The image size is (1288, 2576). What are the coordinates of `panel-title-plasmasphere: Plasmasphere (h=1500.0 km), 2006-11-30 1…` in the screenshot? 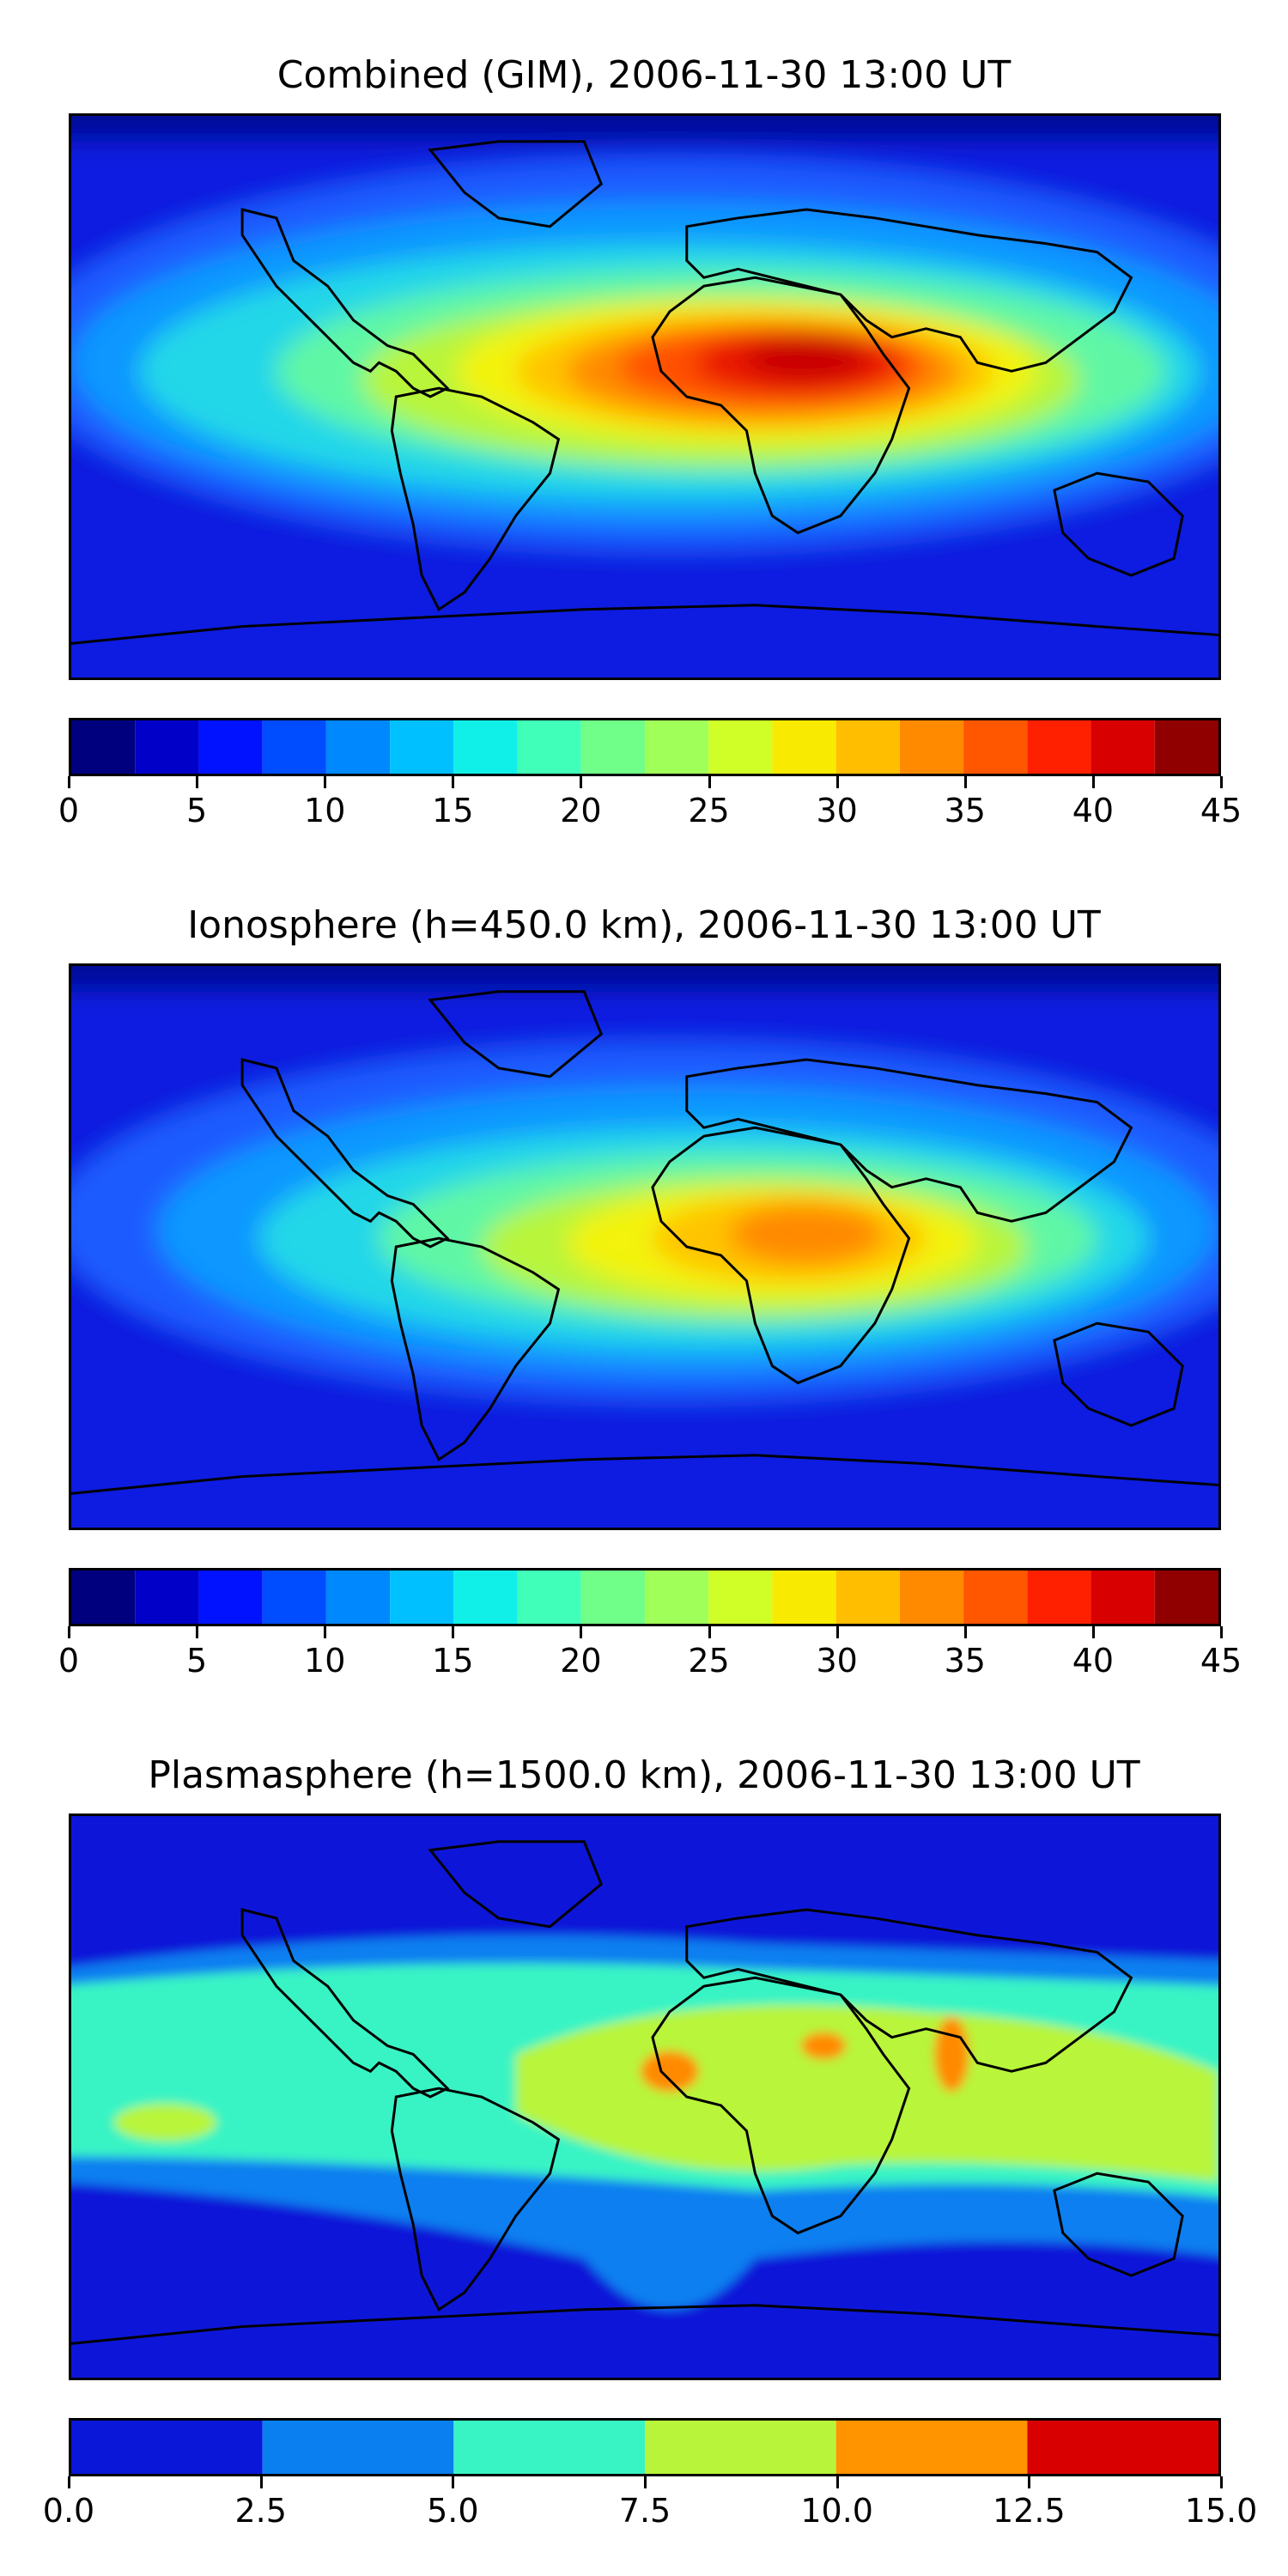 It's located at (644, 1775).